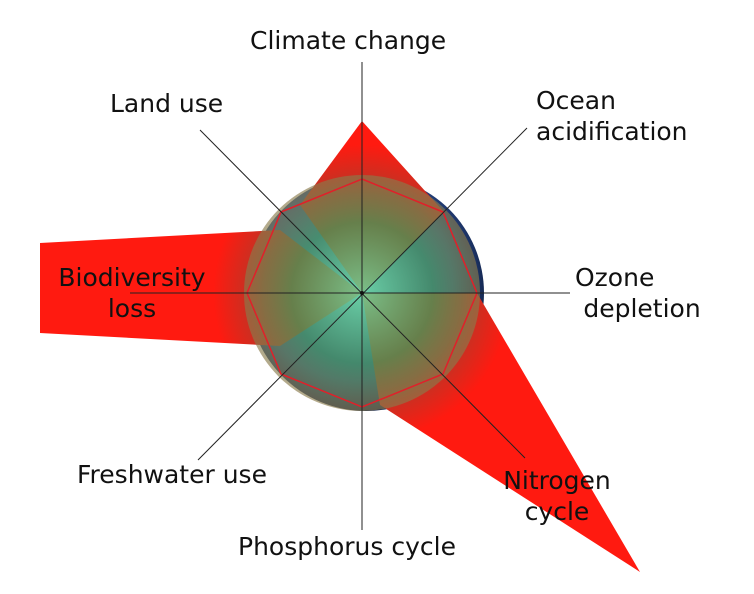  What do you see at coordinates (612, 131) in the screenshot?
I see `label-line: acidification` at bounding box center [612, 131].